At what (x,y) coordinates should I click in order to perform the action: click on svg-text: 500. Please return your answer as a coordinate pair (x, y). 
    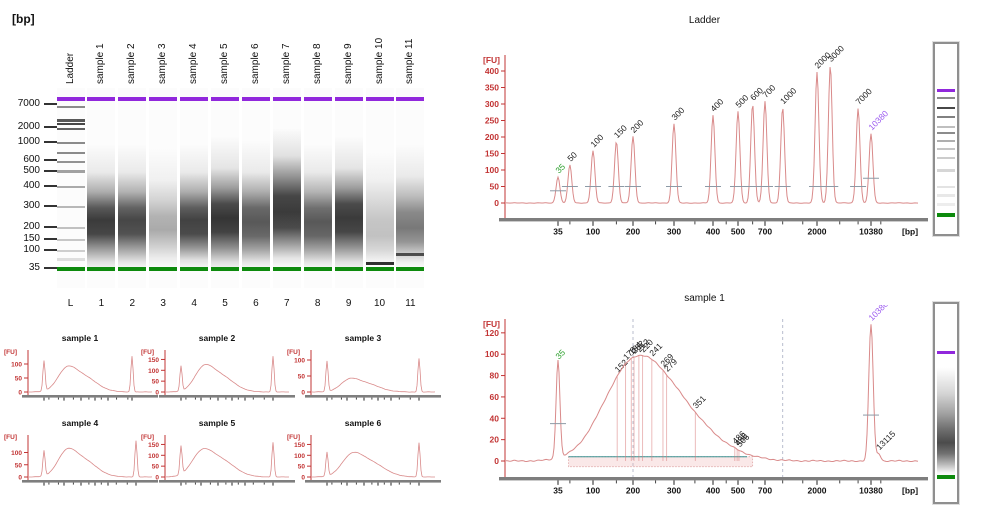
    Looking at the image, I should click on (738, 231).